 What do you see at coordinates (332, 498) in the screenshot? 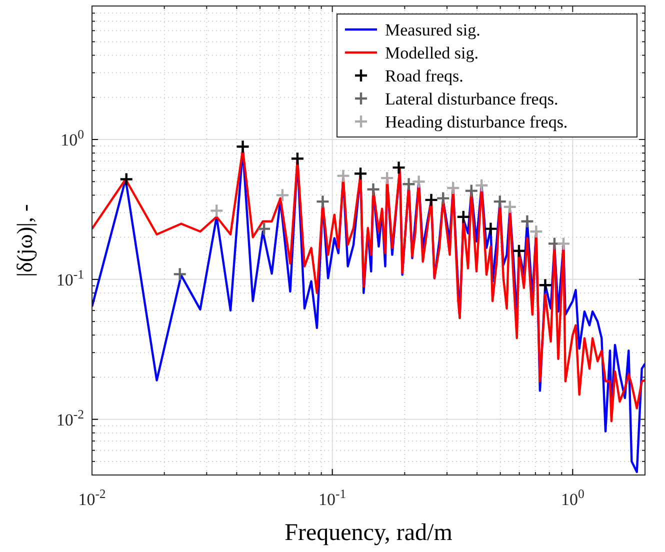
I see `x-tick-label: 10$^{-1}$` at bounding box center [332, 498].